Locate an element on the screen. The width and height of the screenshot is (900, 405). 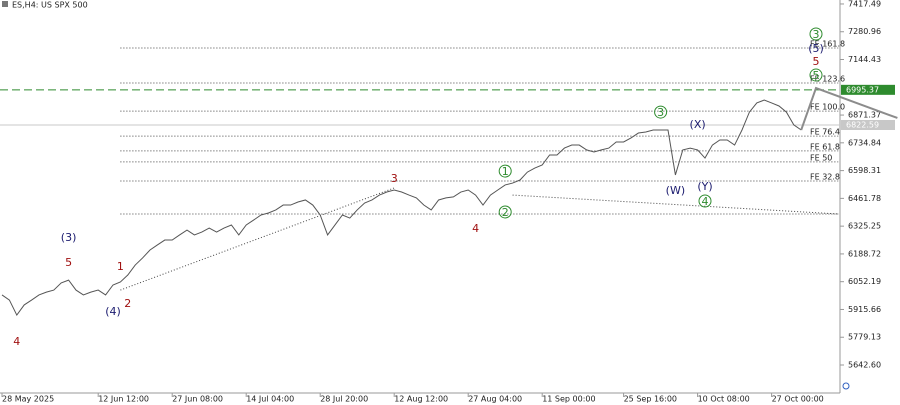
wave-label: (W) is located at coordinates (675, 190).